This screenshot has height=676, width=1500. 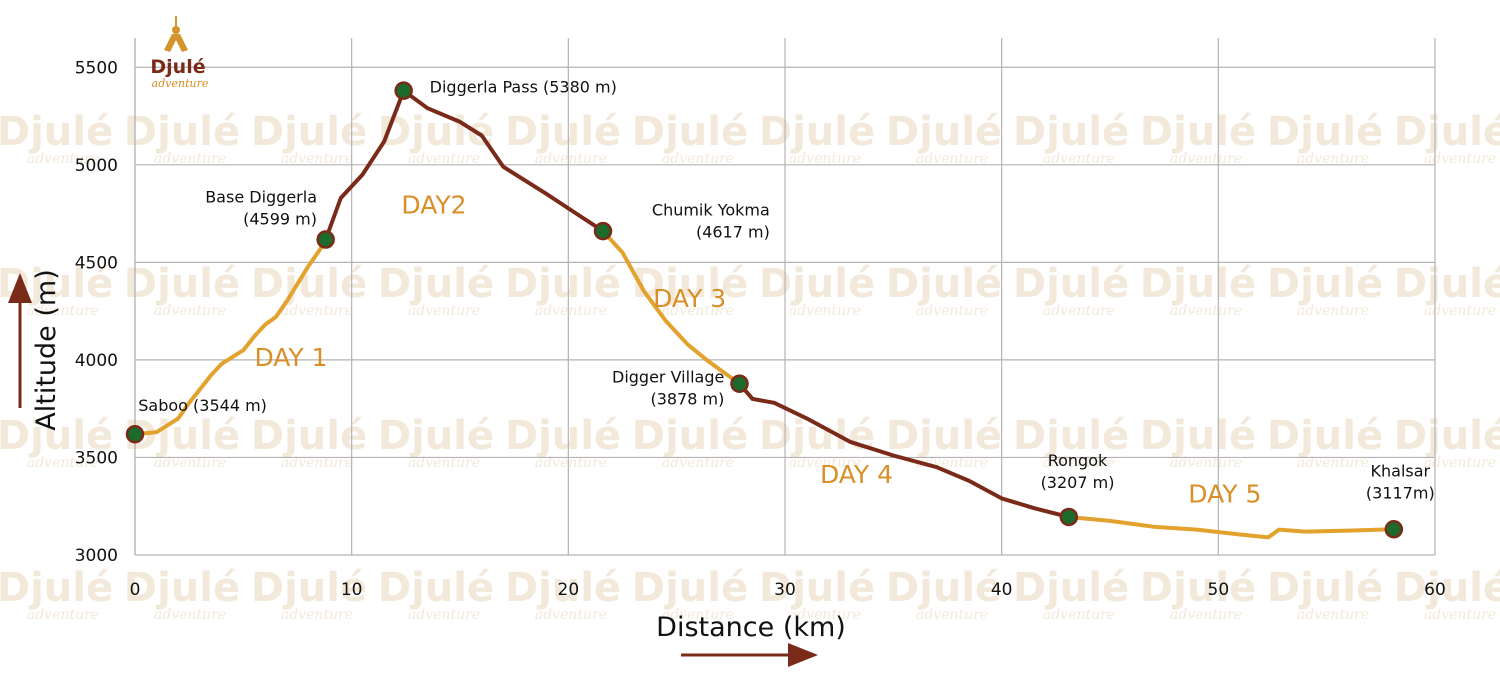 What do you see at coordinates (1400, 493) in the screenshot?
I see `waypoint-label: (3117m)` at bounding box center [1400, 493].